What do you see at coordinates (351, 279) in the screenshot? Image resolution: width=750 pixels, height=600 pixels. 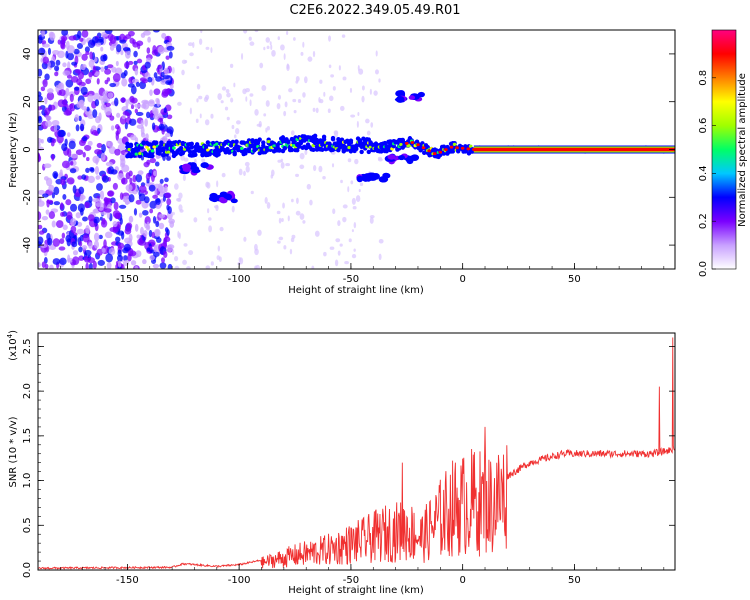 I see `x-tick-label: -50` at bounding box center [351, 279].